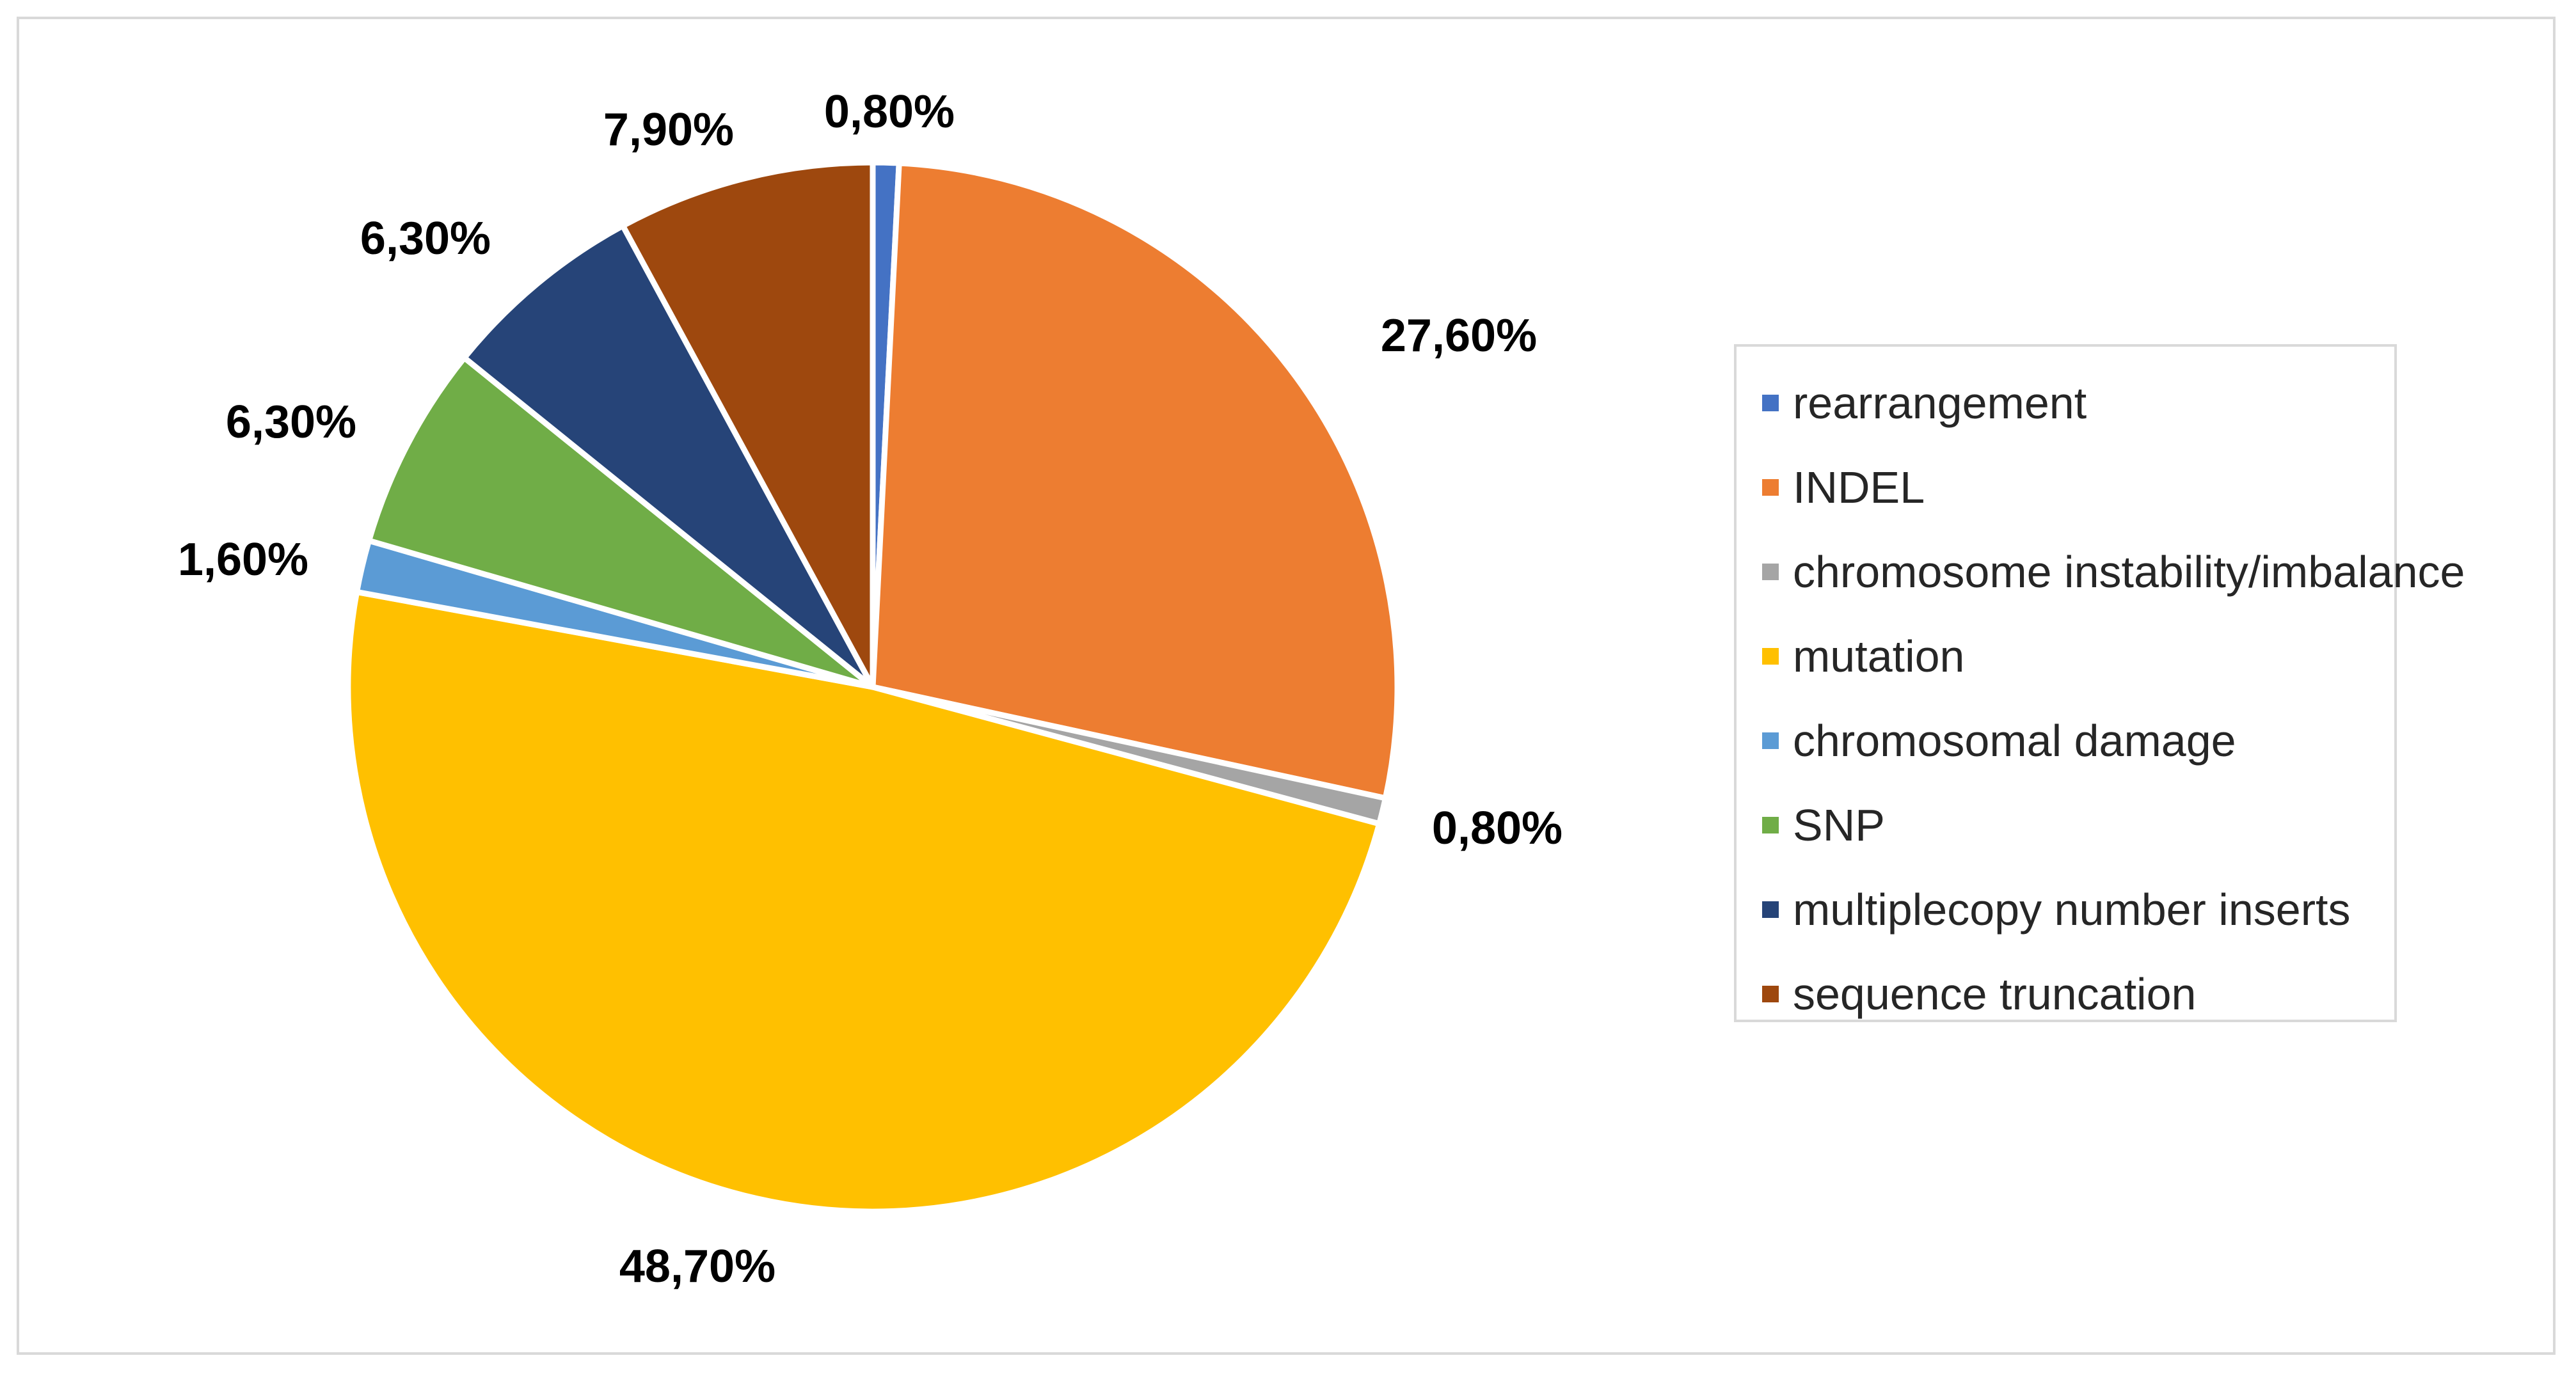 This screenshot has height=1374, width=2576. Describe the element at coordinates (1135, 481) in the screenshot. I see `pie-slice-indel` at that location.